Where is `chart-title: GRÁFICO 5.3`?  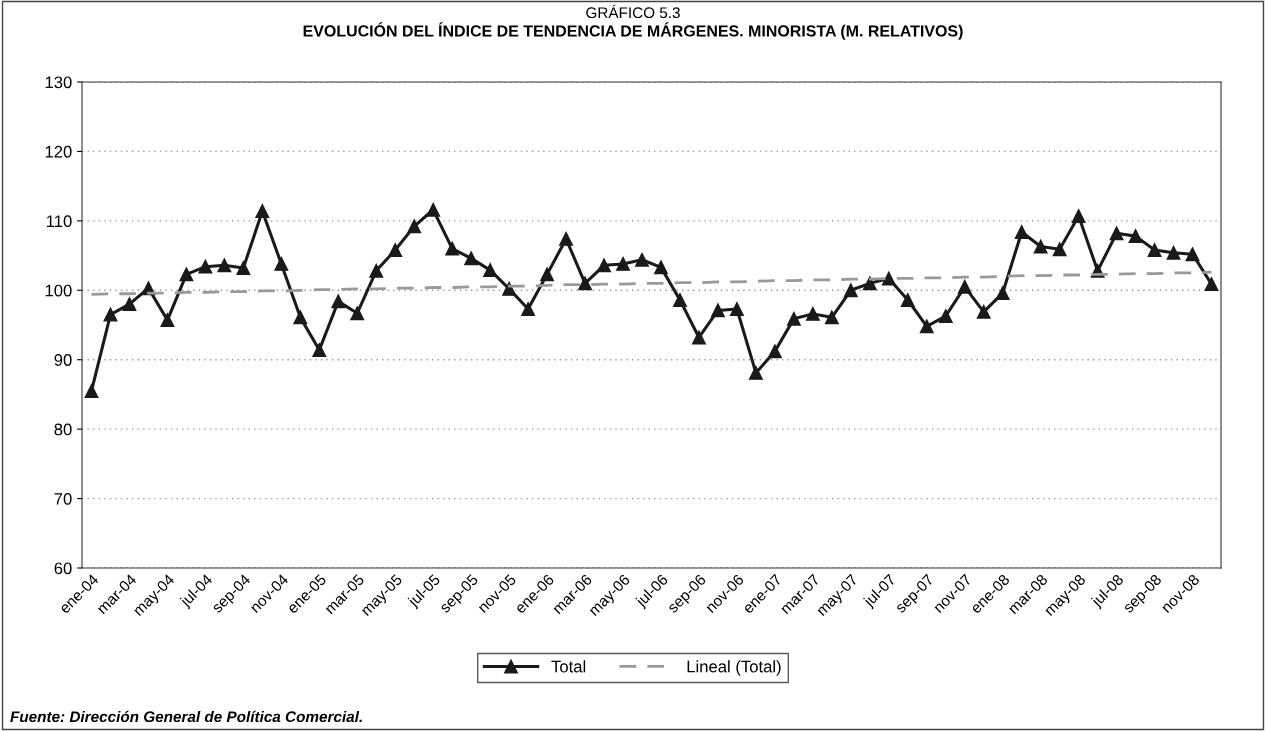 chart-title: GRÁFICO 5.3 is located at coordinates (633, 11).